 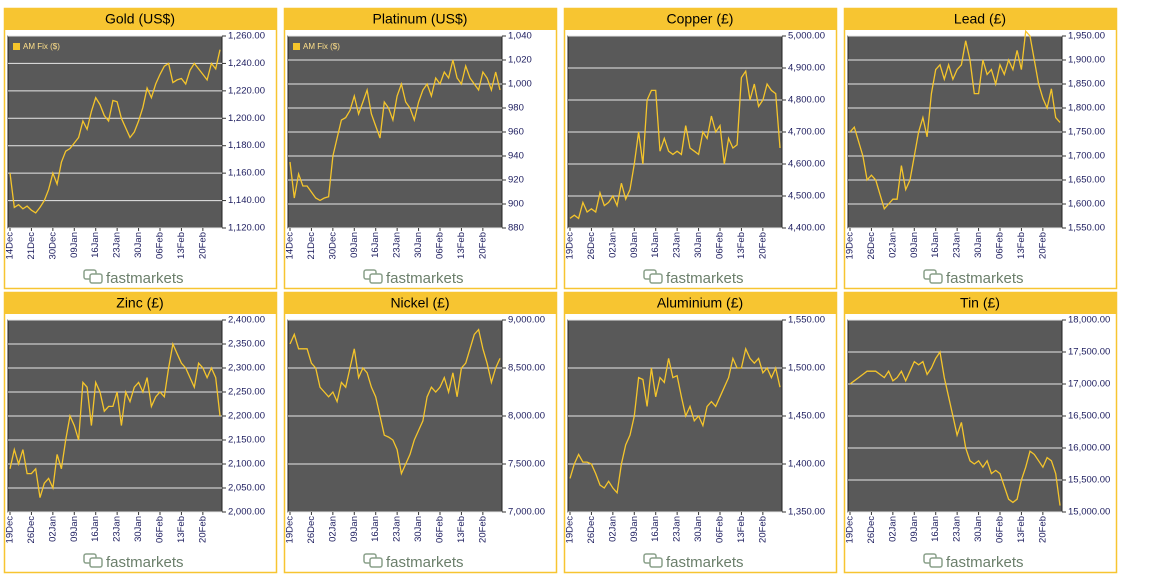 What do you see at coordinates (700, 303) in the screenshot?
I see `chart-title: Aluminium (£)` at bounding box center [700, 303].